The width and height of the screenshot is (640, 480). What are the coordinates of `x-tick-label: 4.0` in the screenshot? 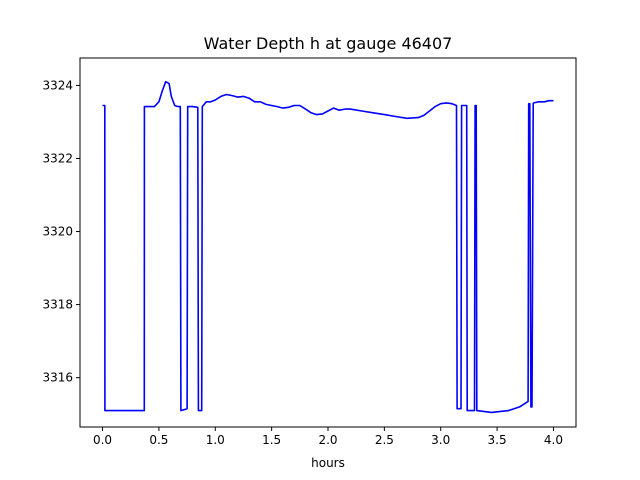 It's located at (553, 440).